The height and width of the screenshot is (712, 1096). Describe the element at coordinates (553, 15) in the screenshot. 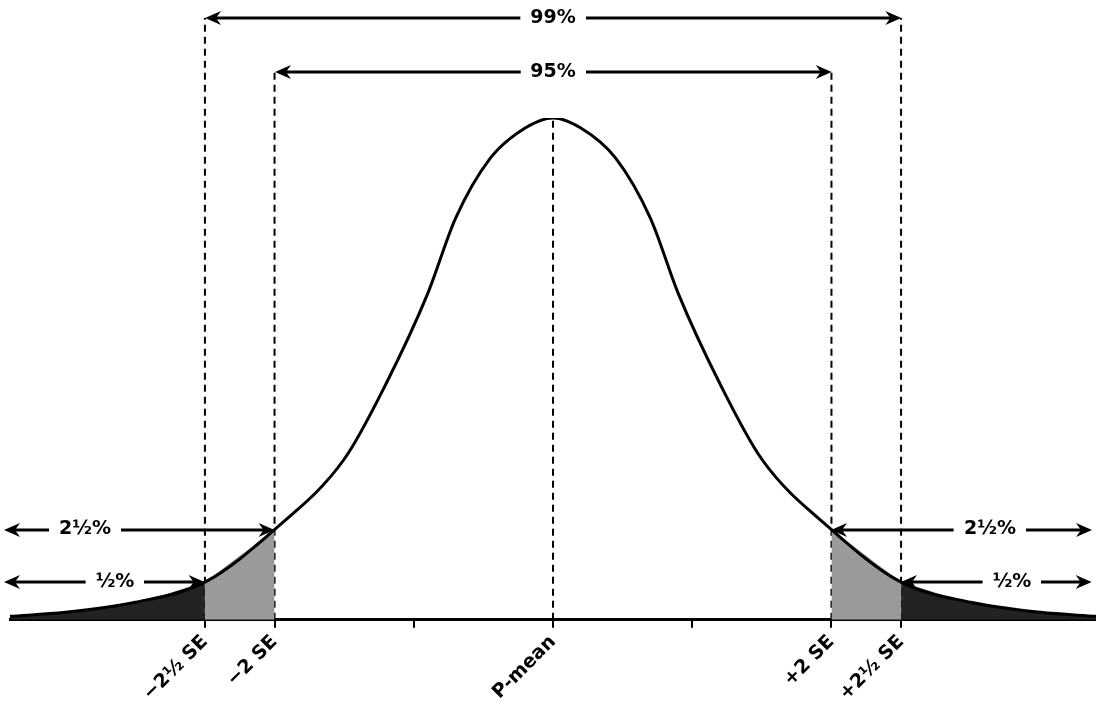

I see `text: 99%` at that location.